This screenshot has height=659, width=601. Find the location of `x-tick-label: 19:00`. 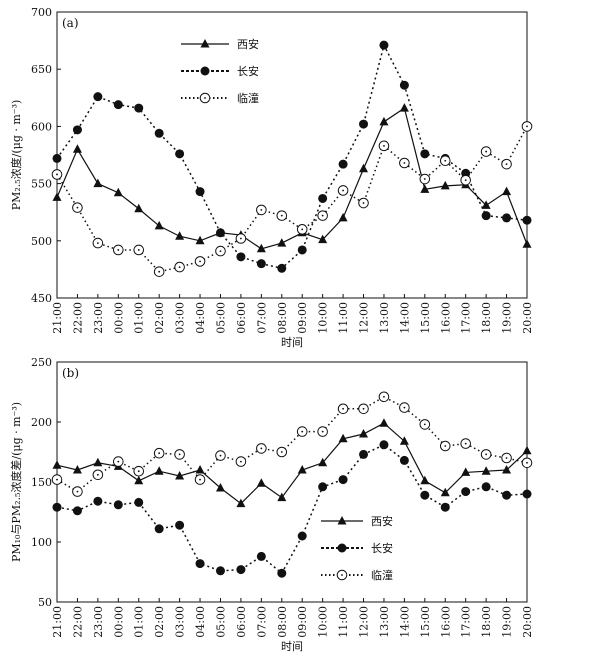

x-tick-label: 19:00 is located at coordinates (507, 318).